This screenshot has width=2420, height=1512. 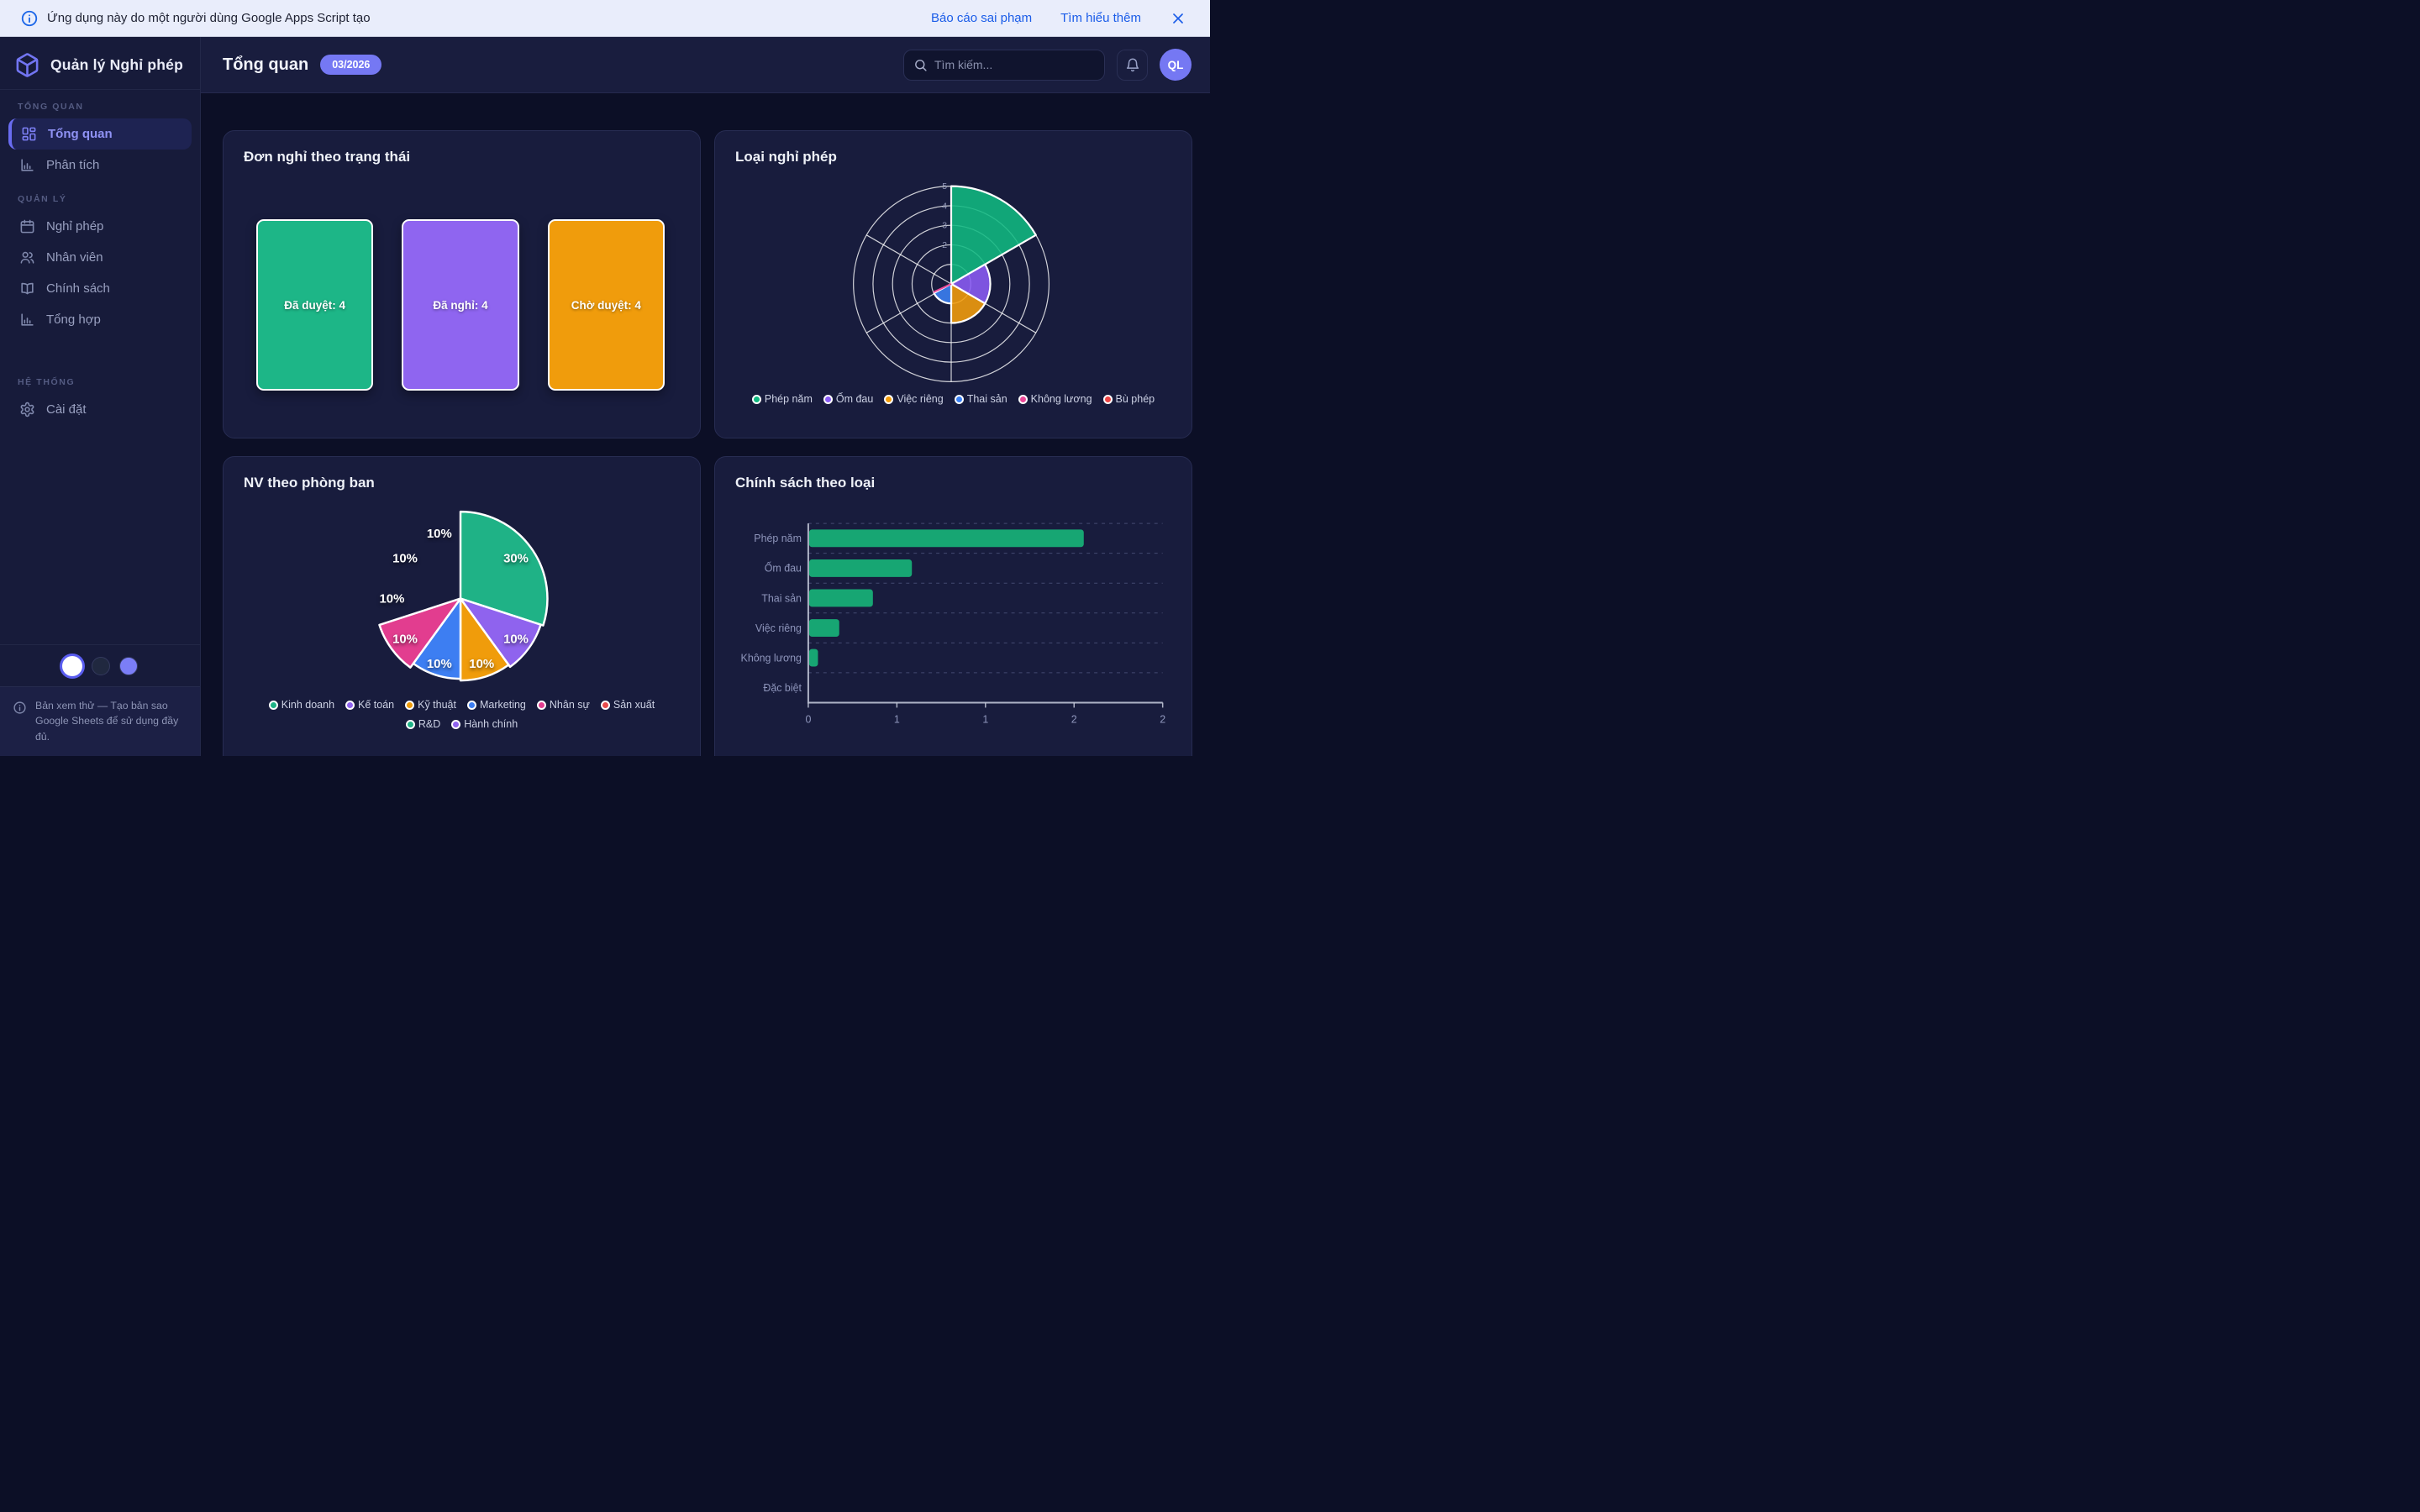 I want to click on status-rect: Đã duyệt: 4, so click(x=315, y=305).